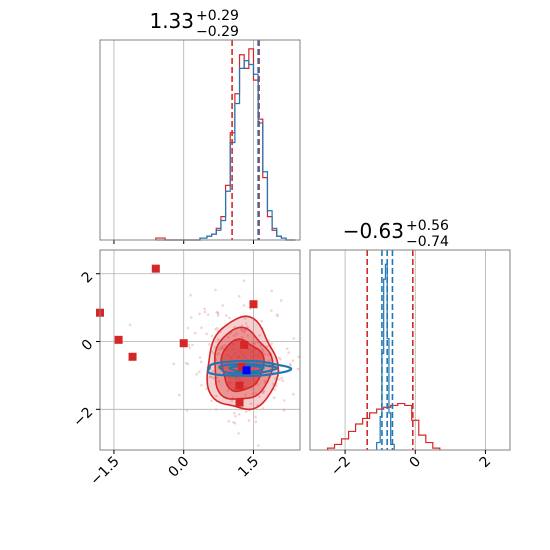  I want to click on panel-title: 1.33 +0.29−0.29, so click(193, 24).